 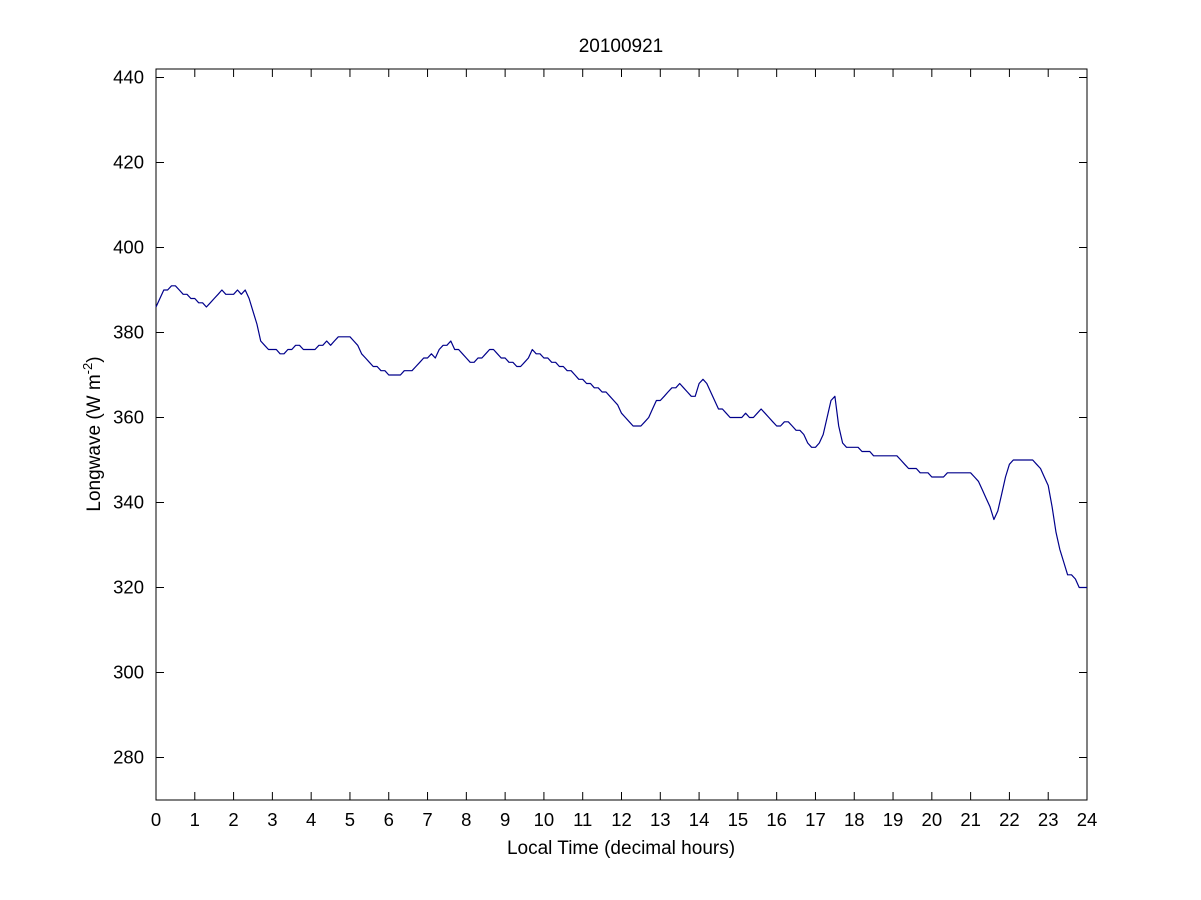 I want to click on x-tick-label: 6, so click(x=389, y=819).